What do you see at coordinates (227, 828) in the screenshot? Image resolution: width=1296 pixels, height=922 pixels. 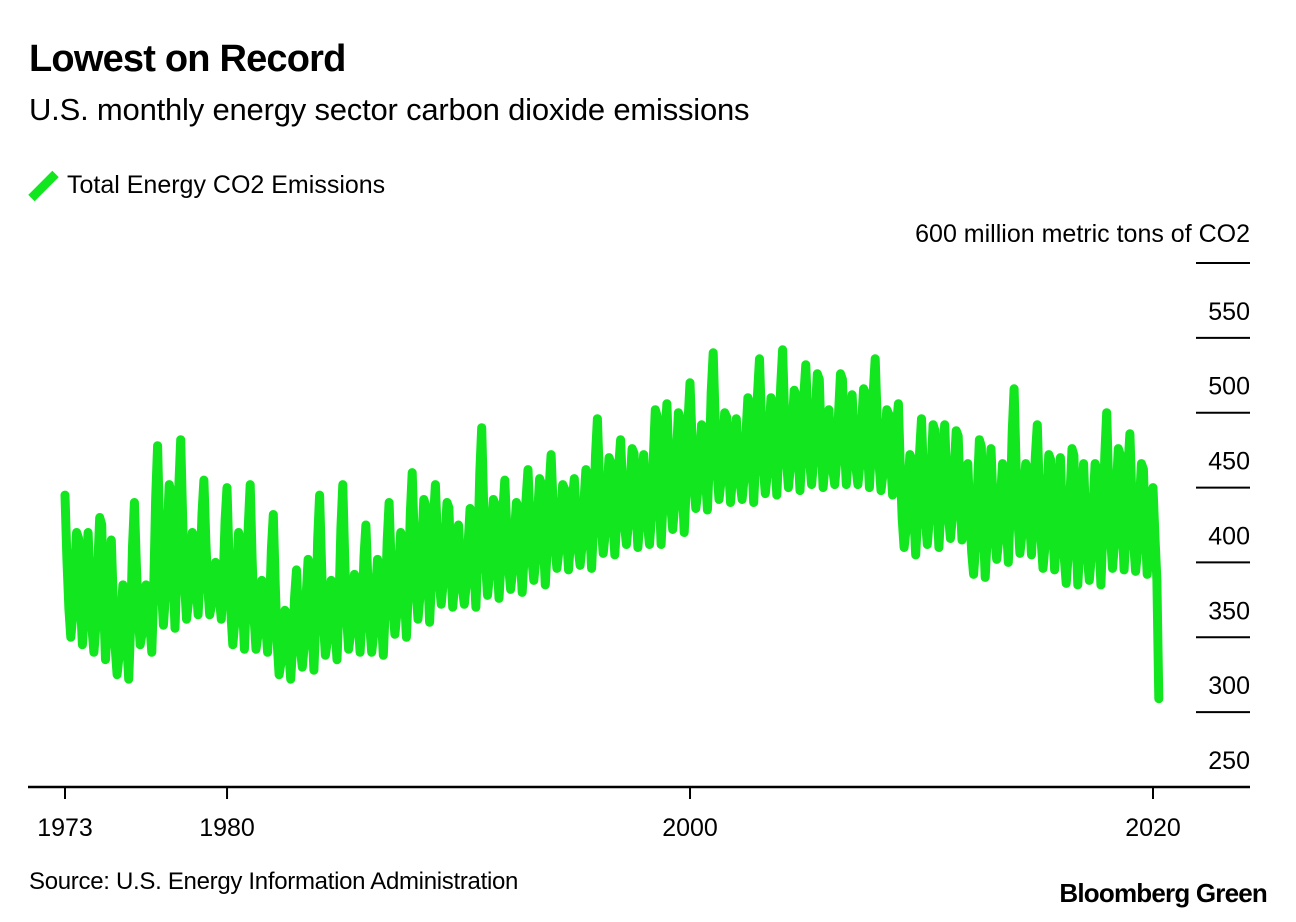 I see `x-tick-label-1980: 1980` at bounding box center [227, 828].